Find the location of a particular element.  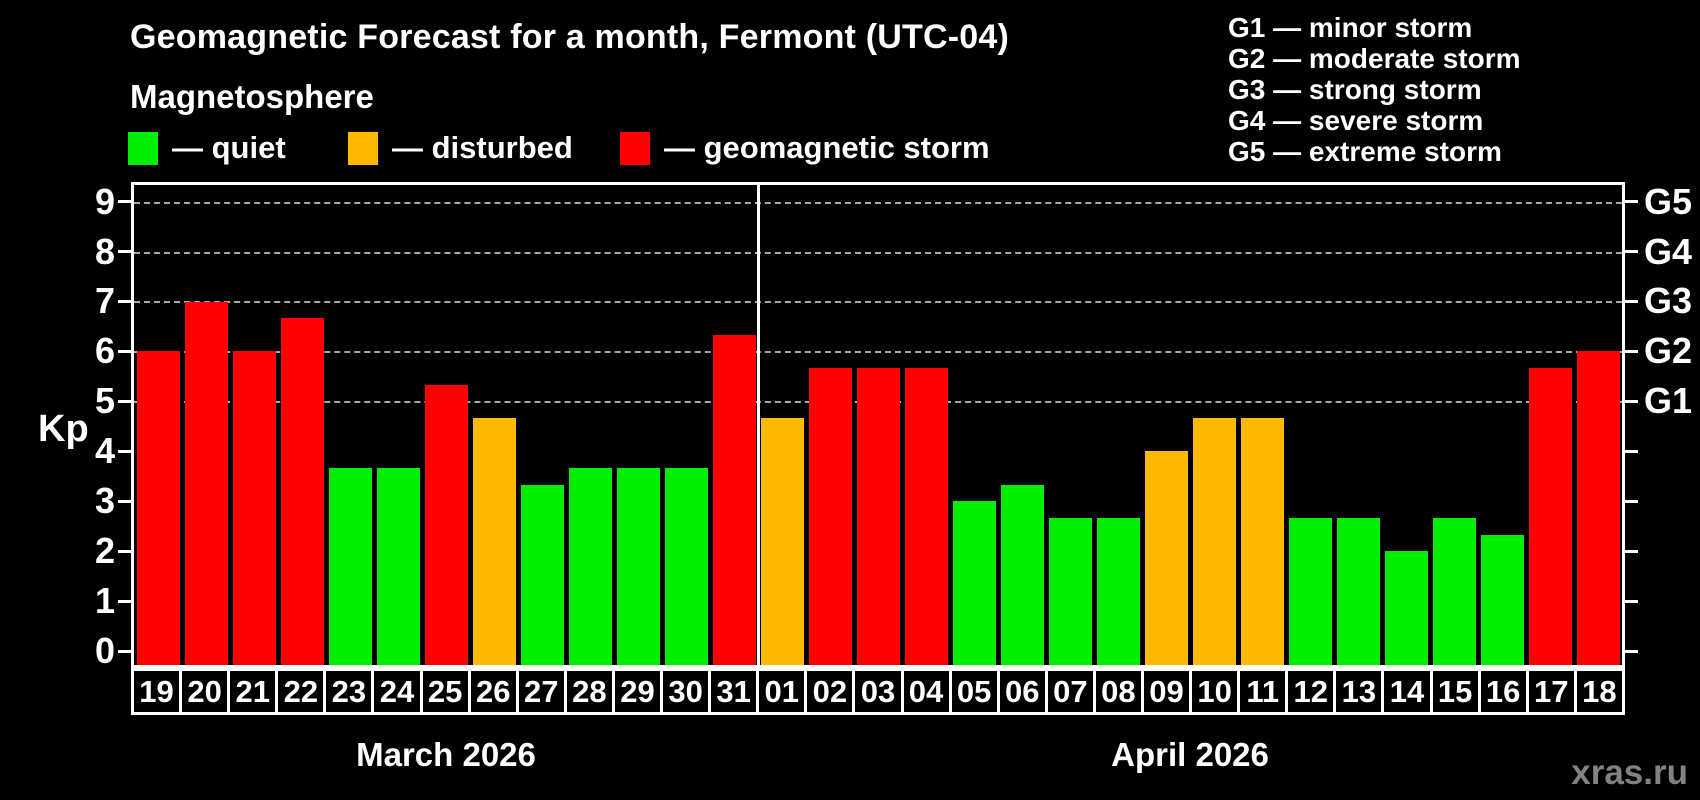

day-label-22: 22 is located at coordinates (301, 691).